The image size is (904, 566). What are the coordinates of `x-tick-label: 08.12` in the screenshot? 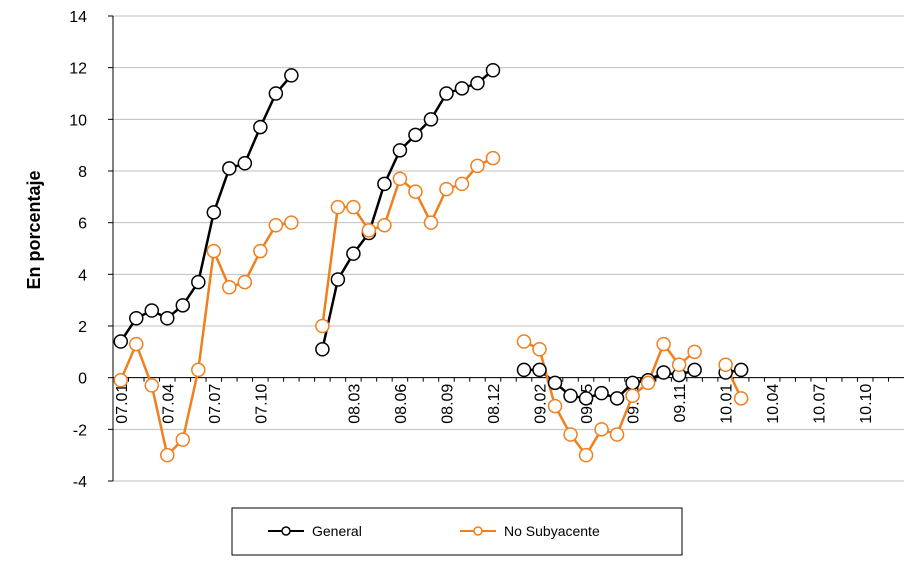 It's located at (494, 404).